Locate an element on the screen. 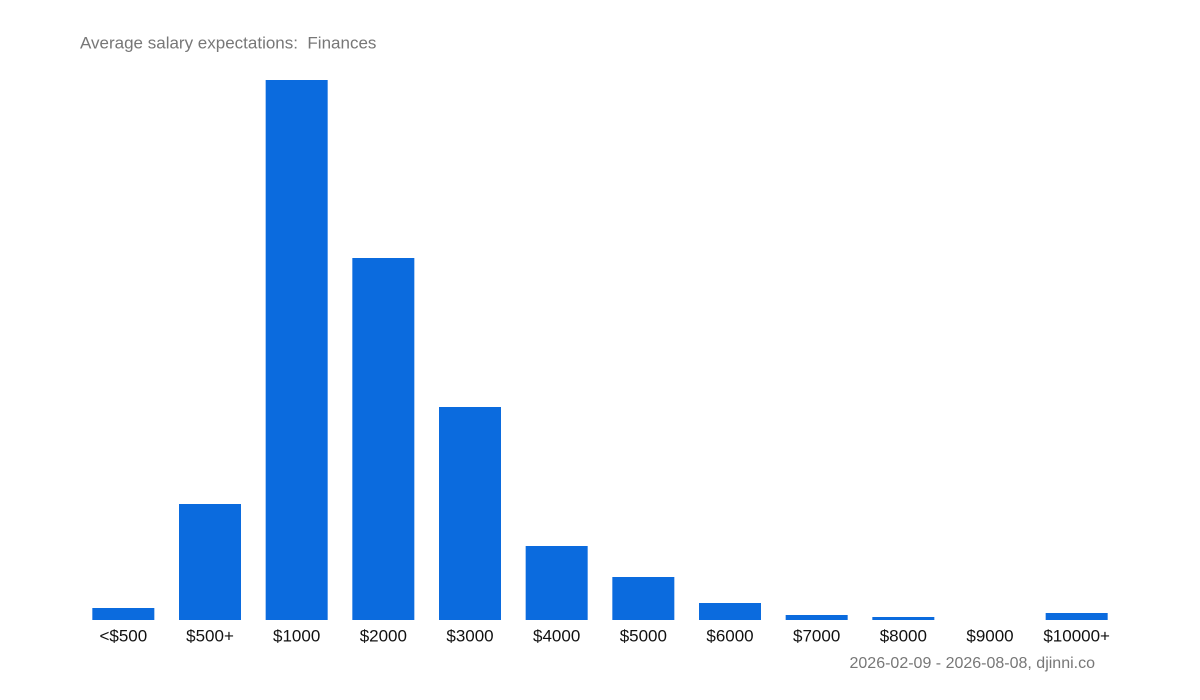 This screenshot has height=700, width=1200. x-tick-label: $8000 is located at coordinates (903, 635).